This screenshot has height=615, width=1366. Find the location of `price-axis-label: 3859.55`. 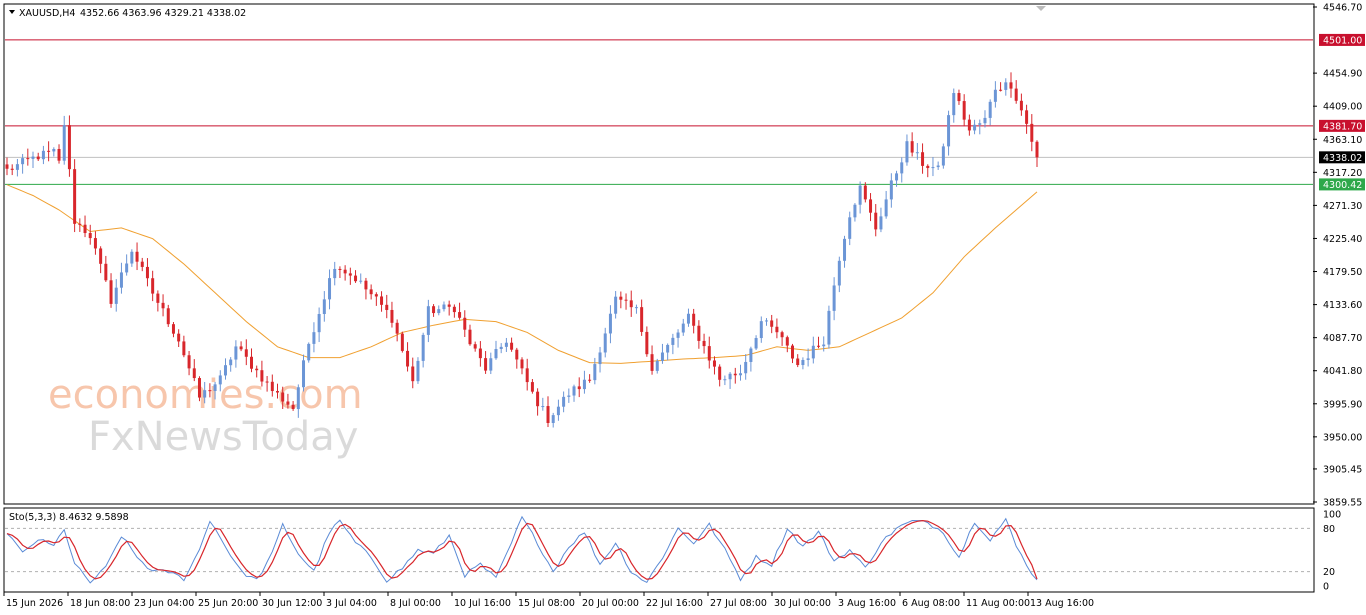

price-axis-label: 3859.55 is located at coordinates (1342, 503).